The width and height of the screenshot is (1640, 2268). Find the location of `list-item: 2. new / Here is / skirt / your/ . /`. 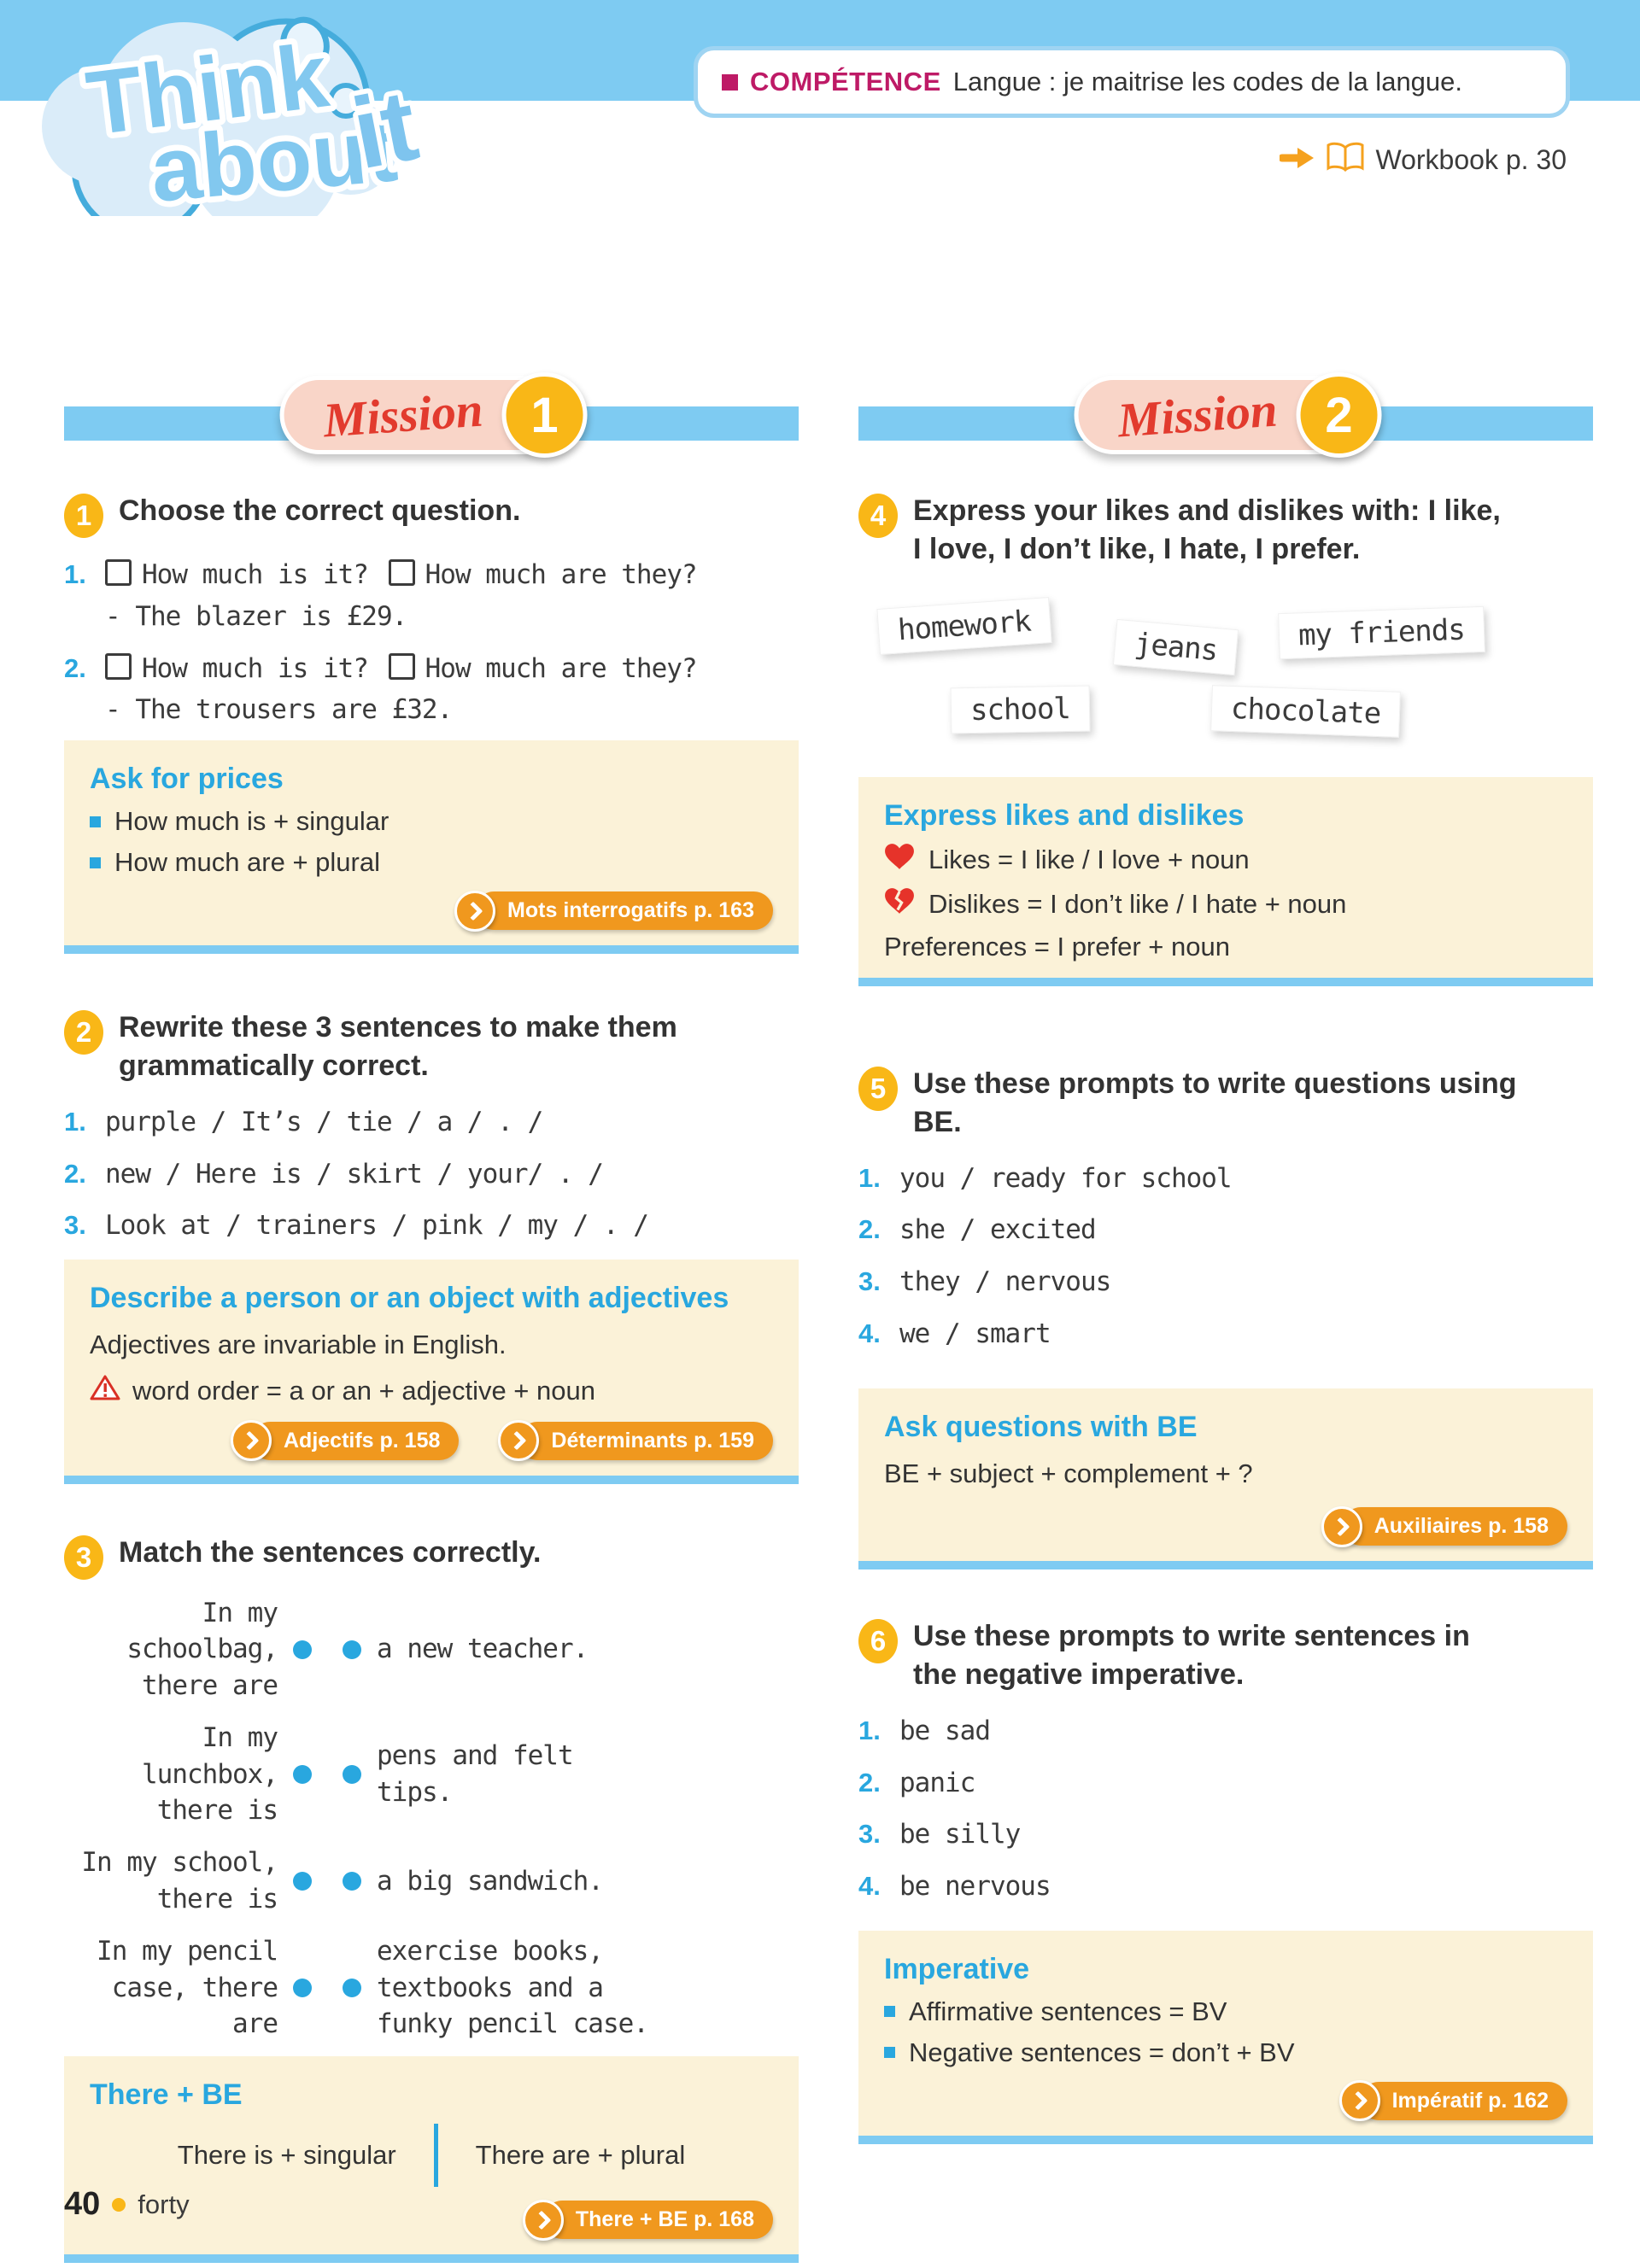

list-item: 2. new / Here is / skirt / your/ . / is located at coordinates (431, 1174).